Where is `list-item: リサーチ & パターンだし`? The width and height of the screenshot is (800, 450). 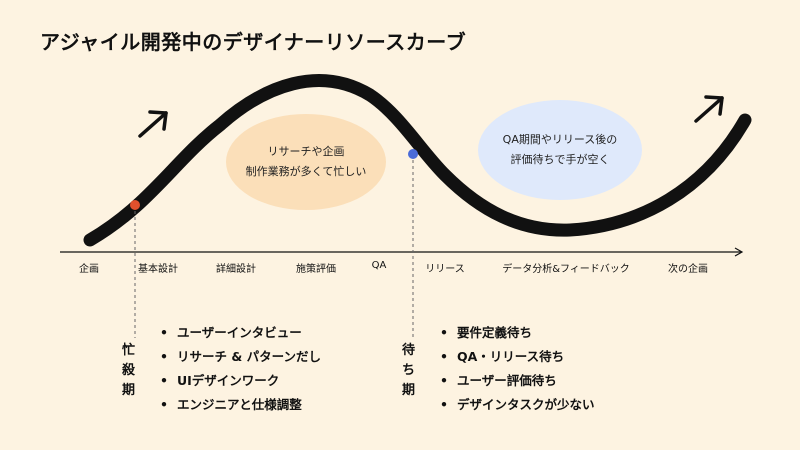 list-item: リサーチ & パターンだし is located at coordinates (240, 357).